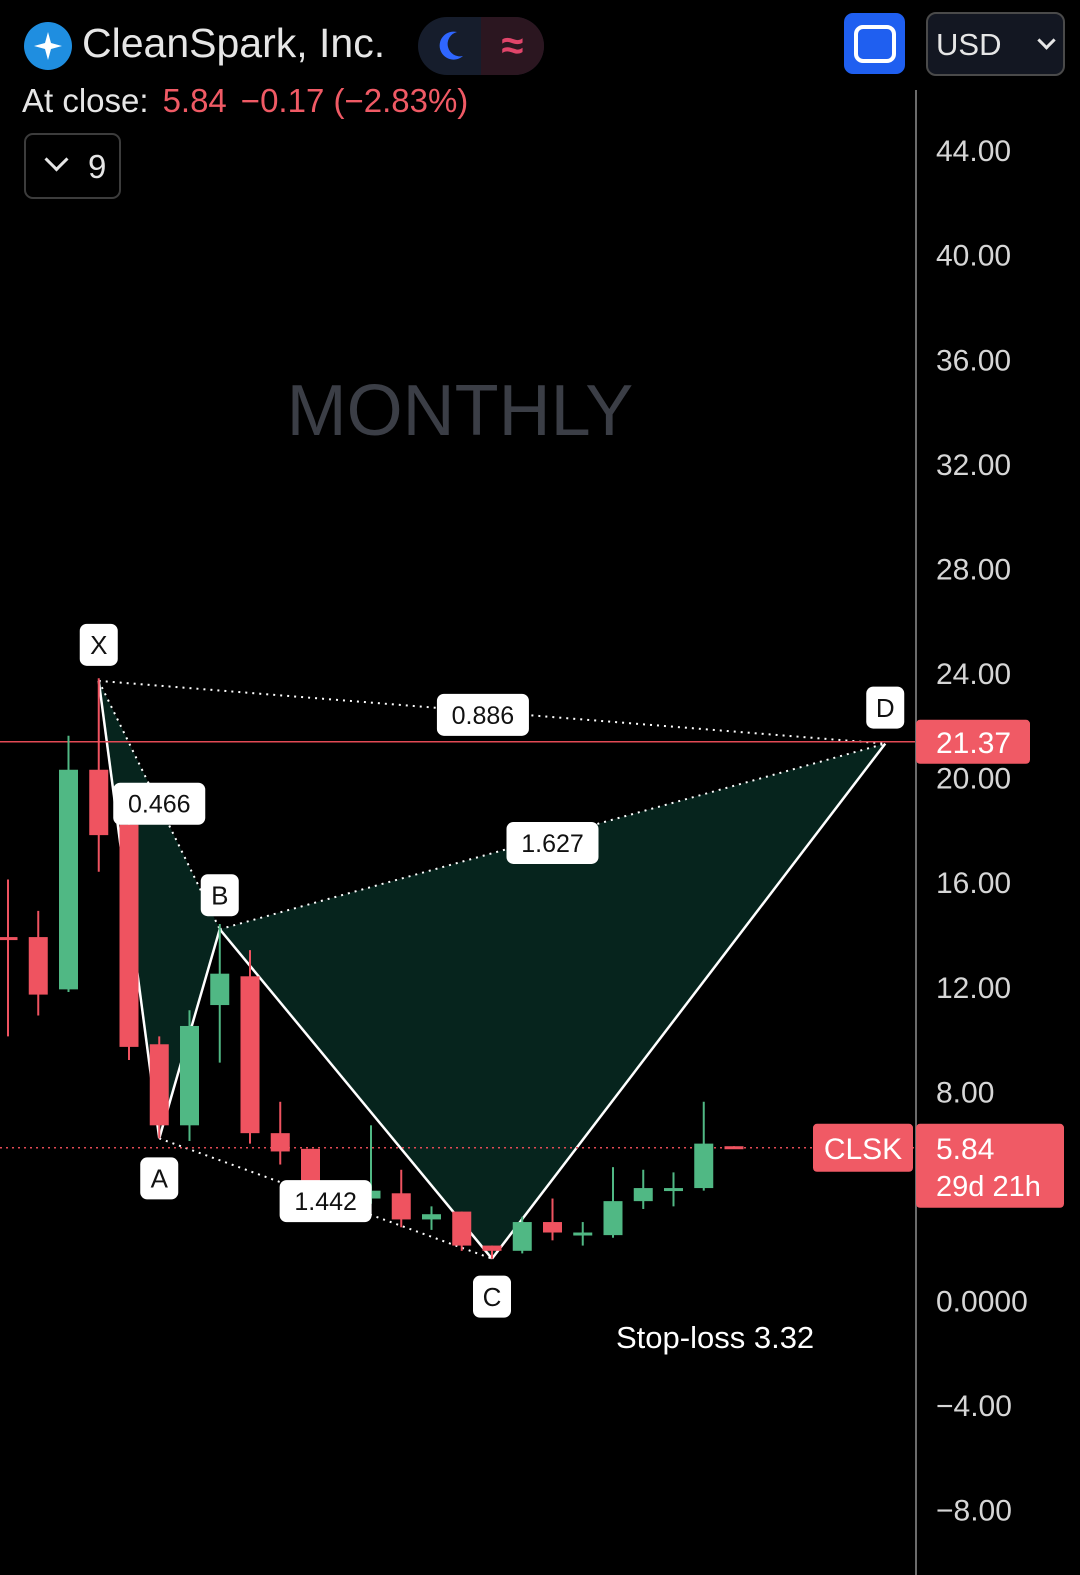 The width and height of the screenshot is (1080, 1575). What do you see at coordinates (234, 43) in the screenshot?
I see `page-title: CleanSpark, Inc.` at bounding box center [234, 43].